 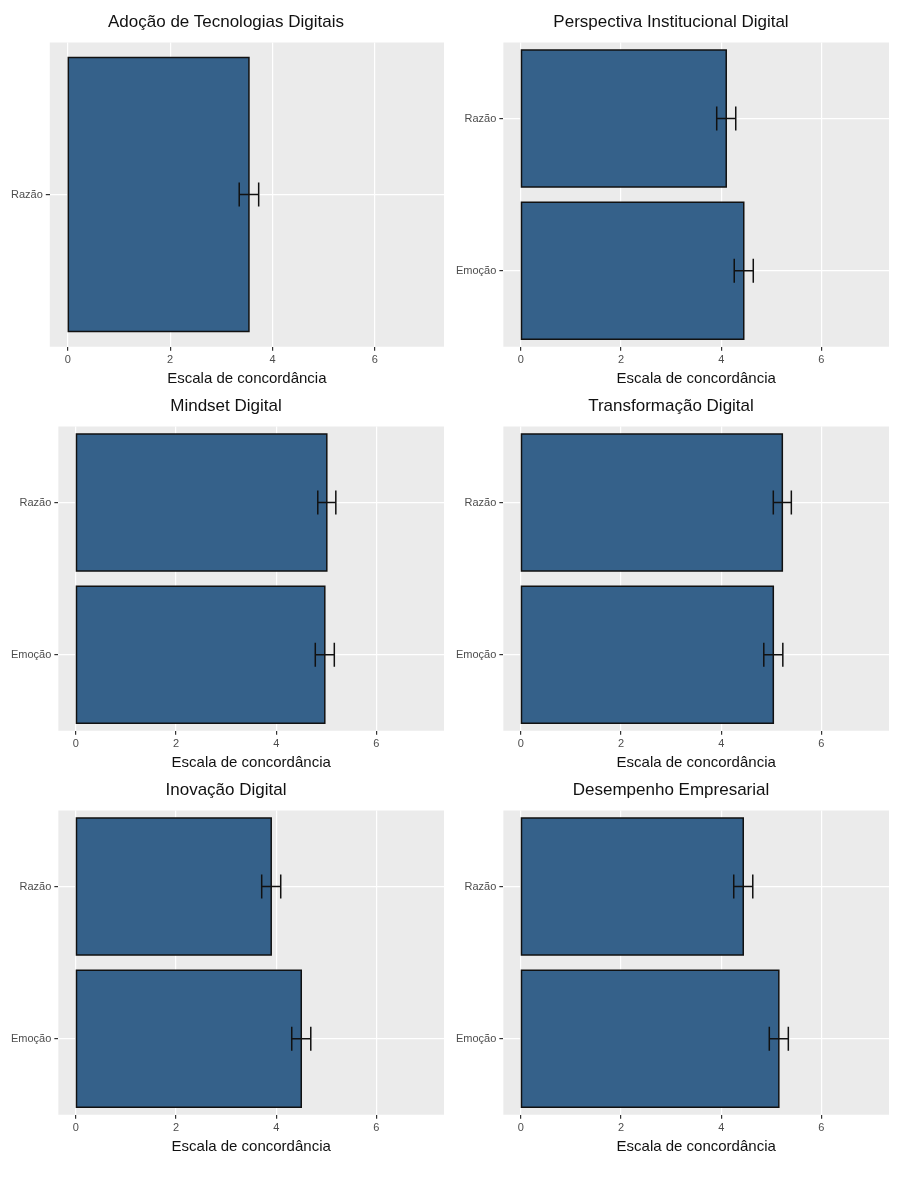 What do you see at coordinates (671, 405) in the screenshot?
I see `chart-title: Transformação Digital` at bounding box center [671, 405].